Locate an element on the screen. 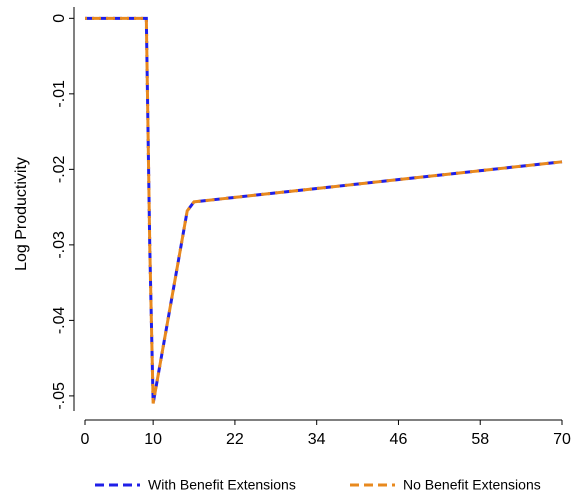  y-tick-label: -.03 is located at coordinates (59, 245).